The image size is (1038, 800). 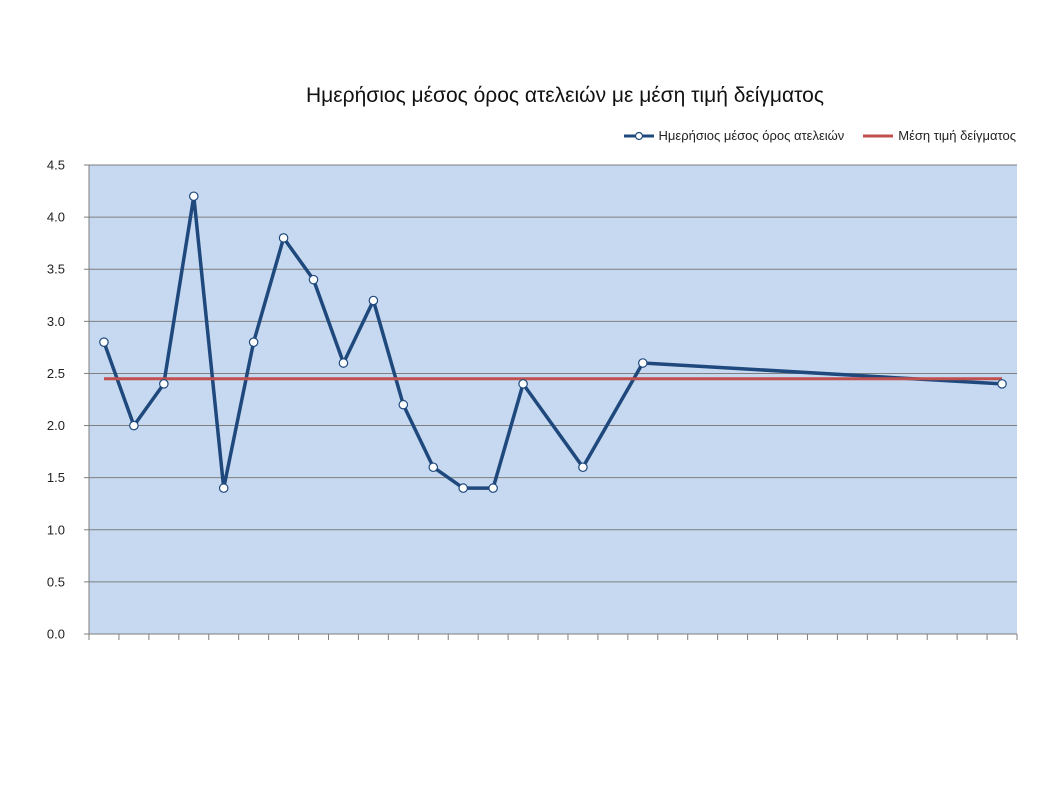 I want to click on y-tick-label: 0.5, so click(x=56, y=581).